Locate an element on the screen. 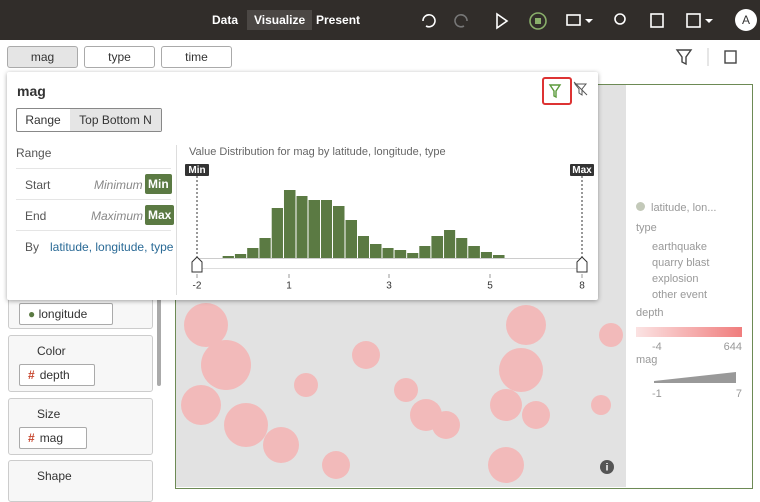 The image size is (760, 502). legend-heading: mag is located at coordinates (647, 360).